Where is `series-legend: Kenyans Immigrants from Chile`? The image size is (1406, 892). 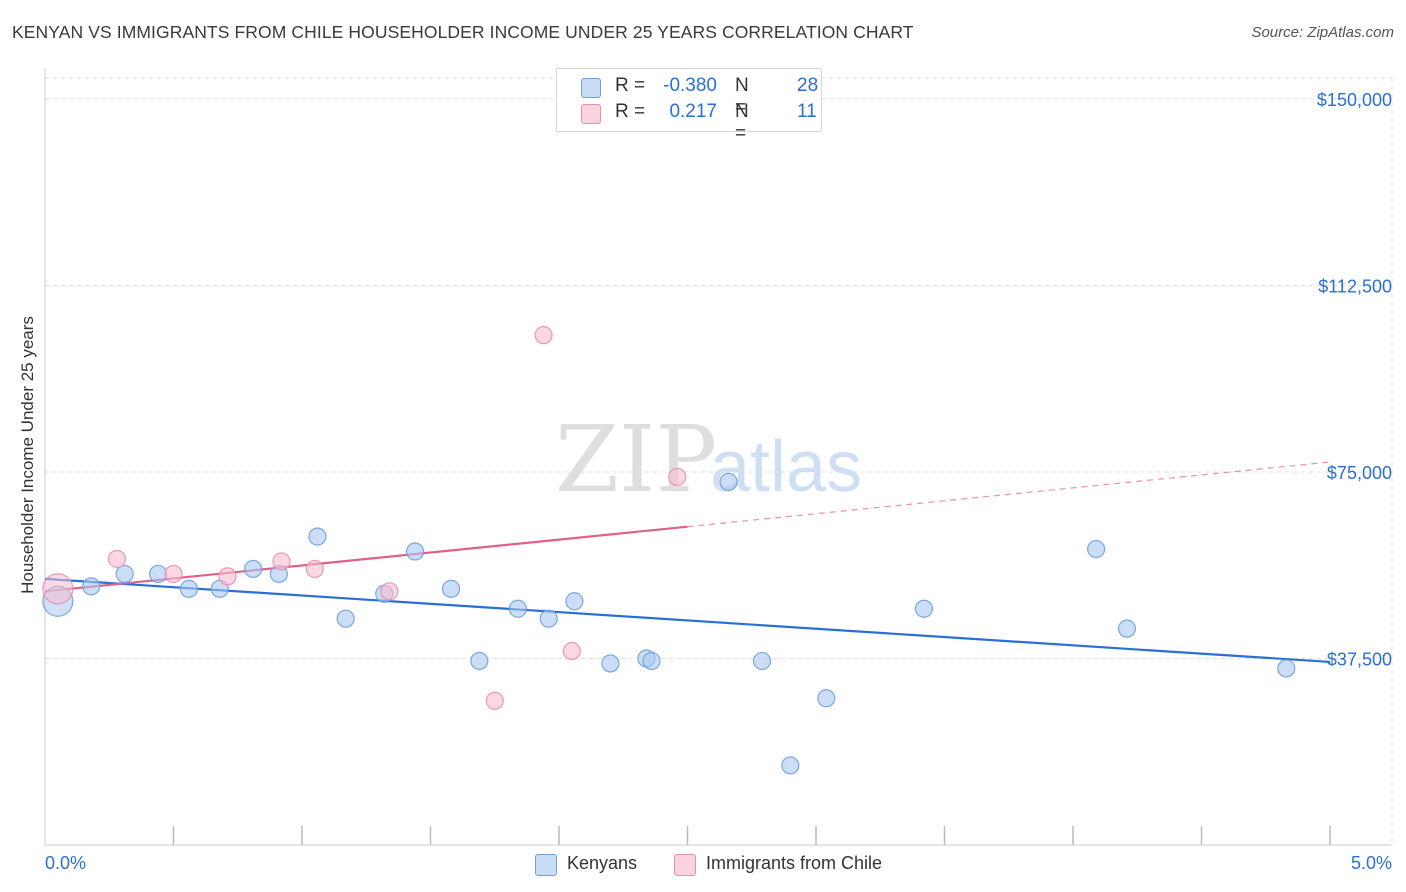
series-legend: Kenyans Immigrants from Chile is located at coordinates (703, 865).